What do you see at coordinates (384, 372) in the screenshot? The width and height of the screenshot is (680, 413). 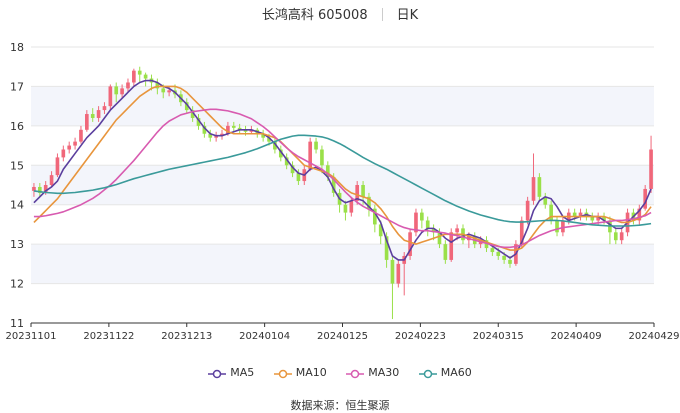 I see `legend-label-ma30: MA30` at bounding box center [384, 372].